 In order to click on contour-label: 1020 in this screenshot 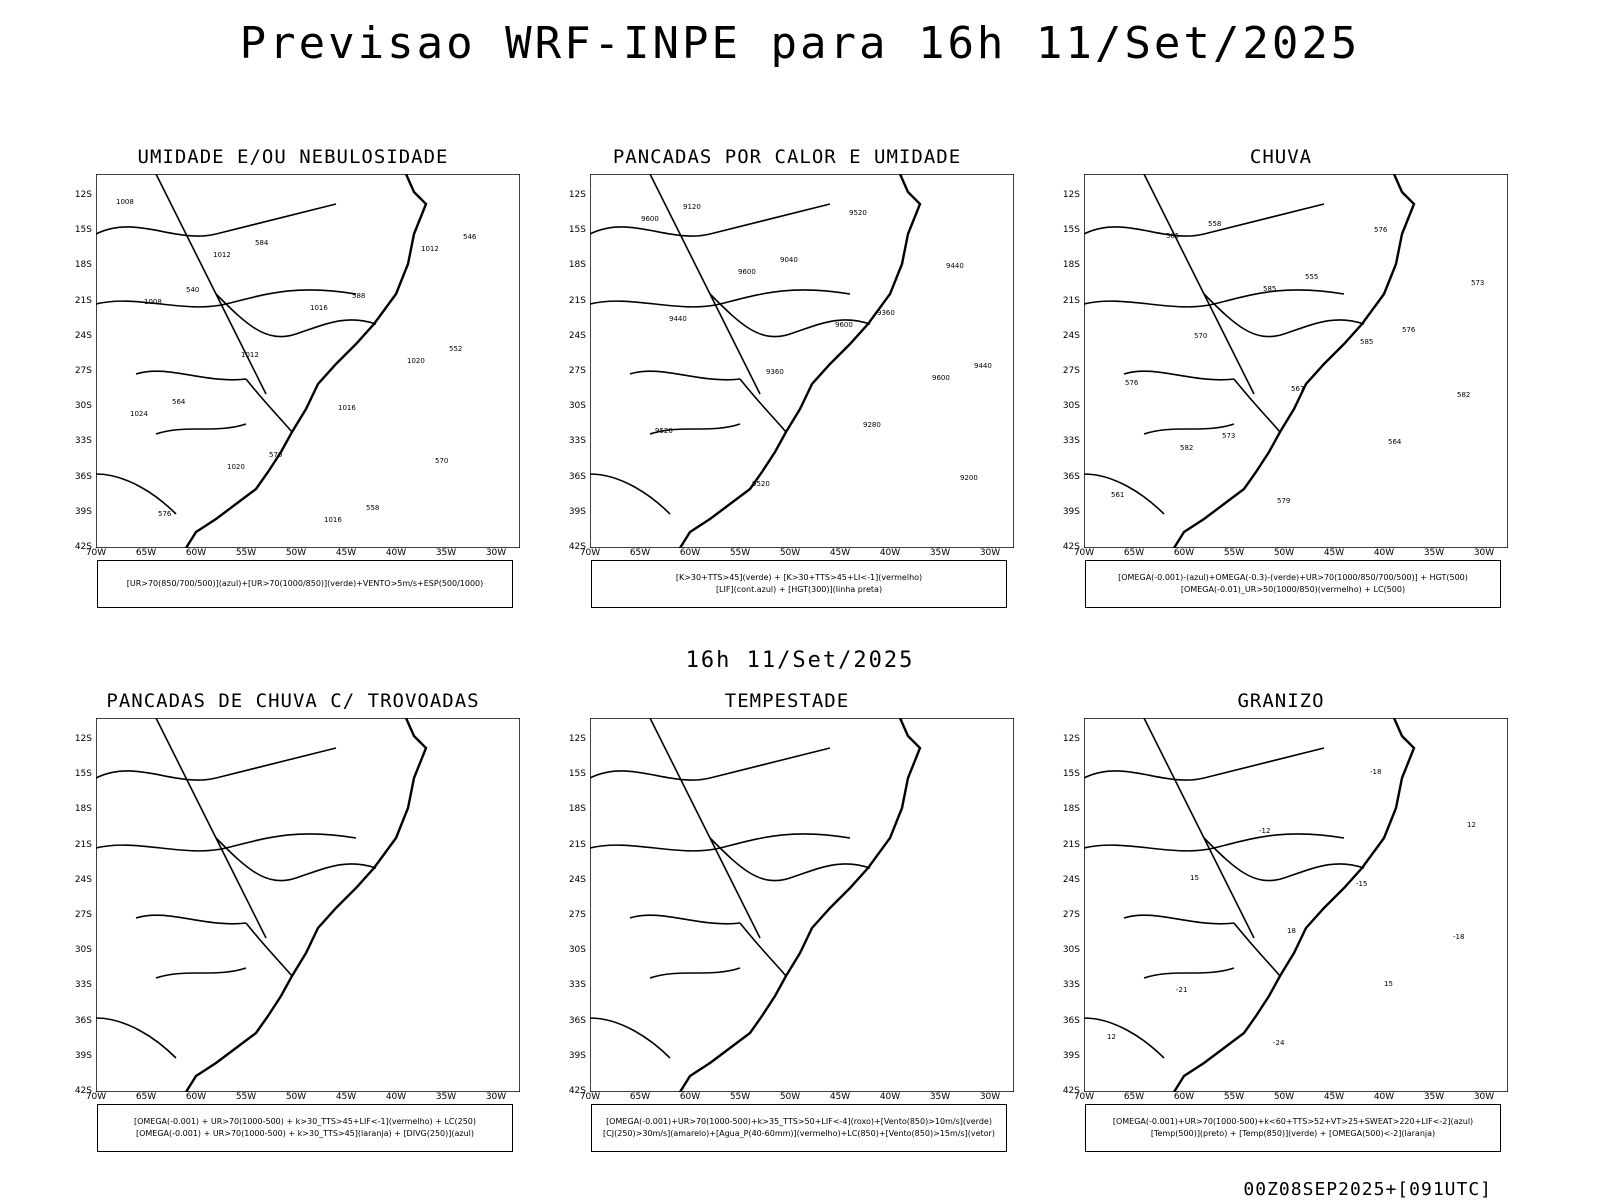, I will do `click(236, 467)`.